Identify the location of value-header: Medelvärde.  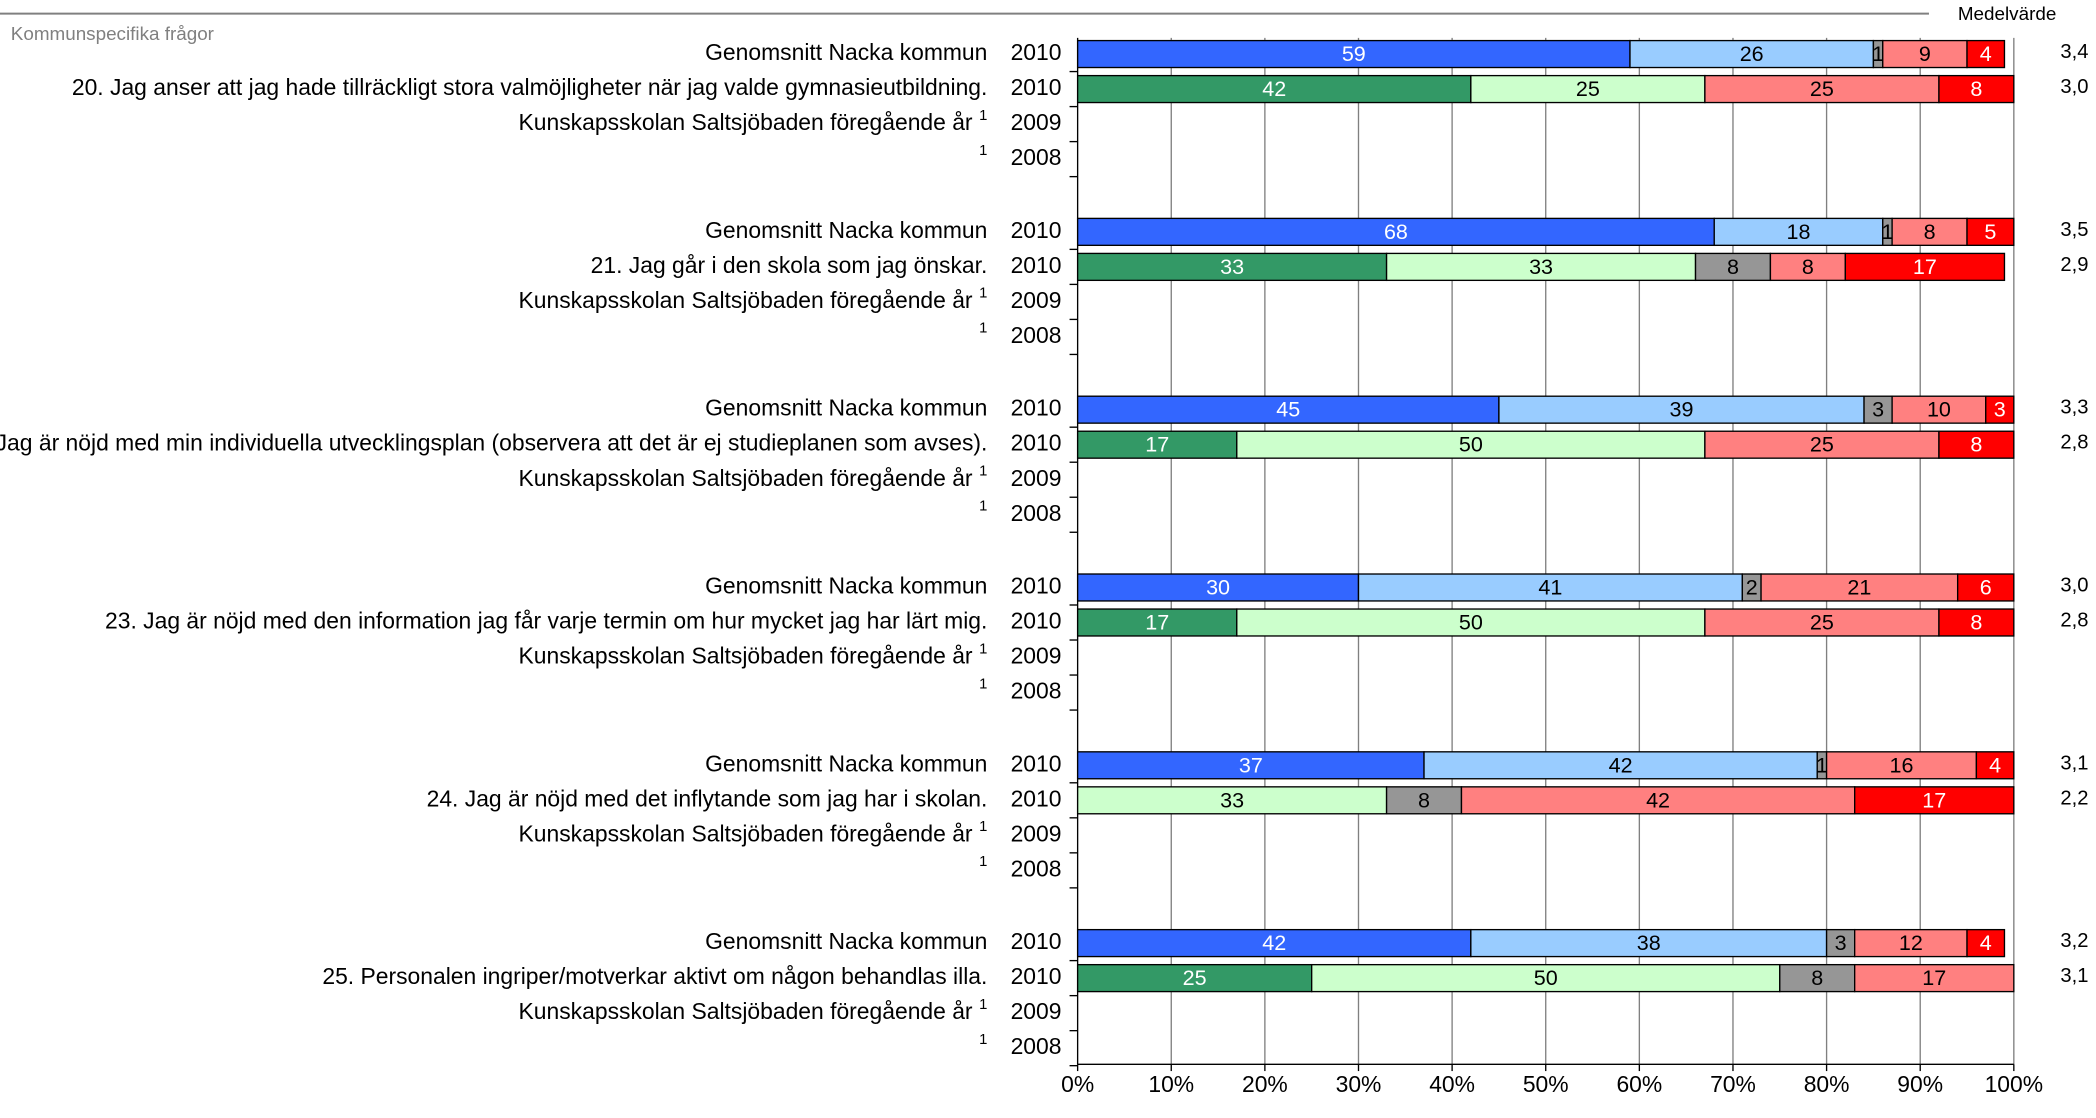
(2007, 13).